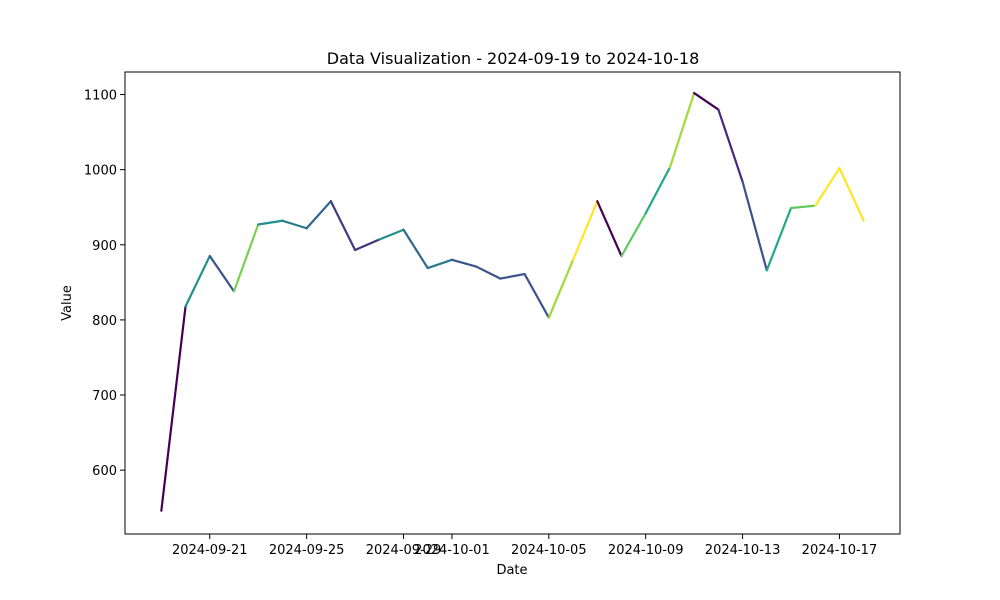  Describe the element at coordinates (104, 471) in the screenshot. I see `y-tick-label: 600` at that location.